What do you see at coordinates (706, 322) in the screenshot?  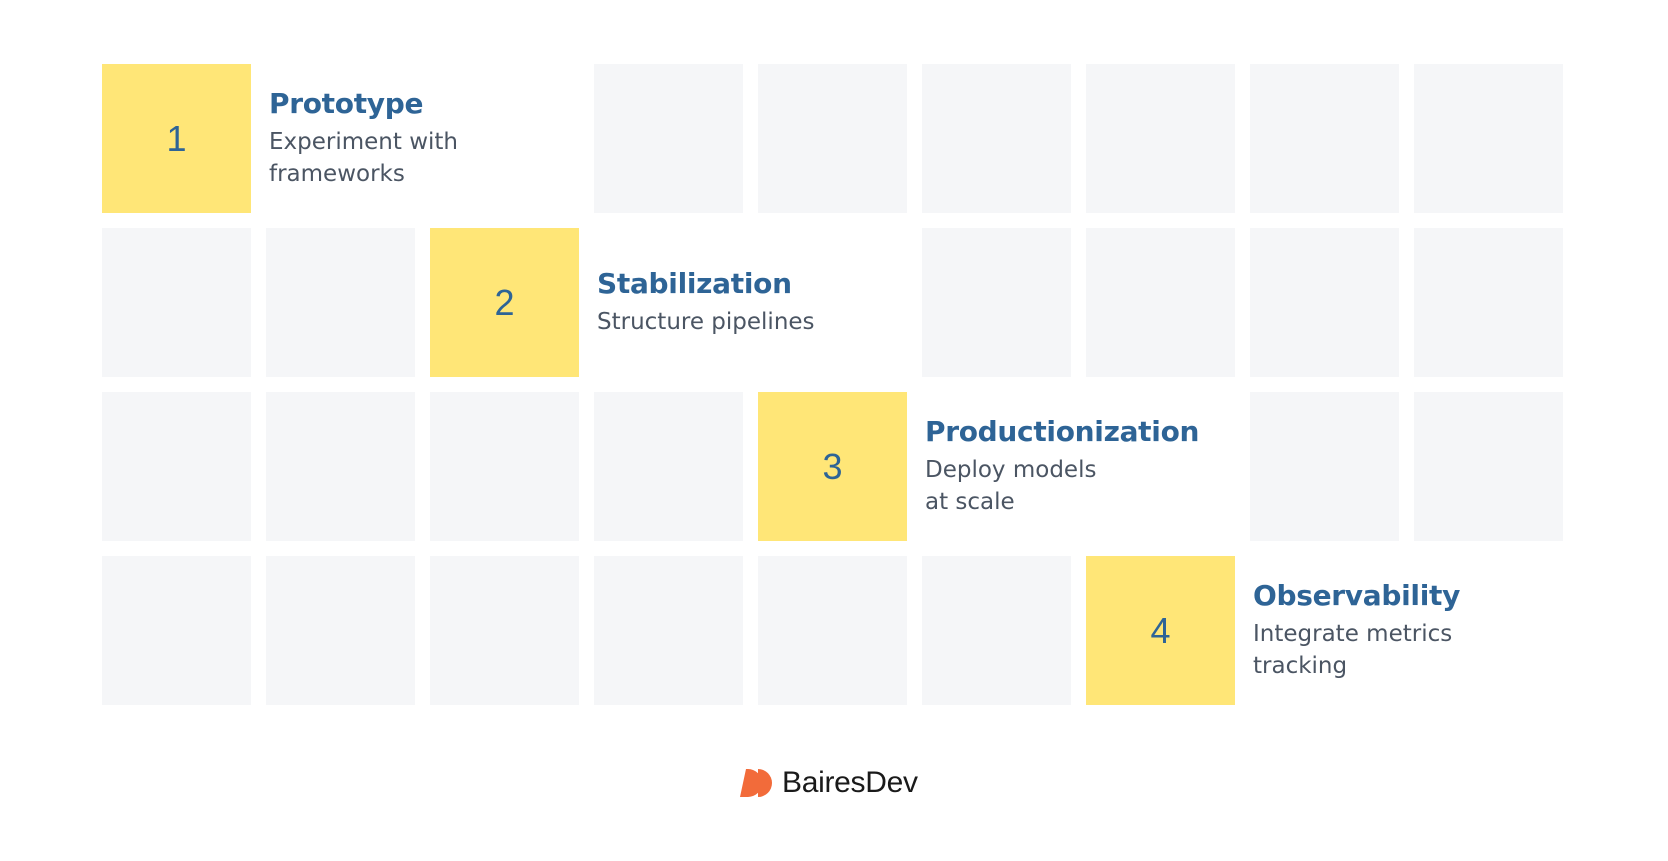 I see `step-description: Structure pipelines` at bounding box center [706, 322].